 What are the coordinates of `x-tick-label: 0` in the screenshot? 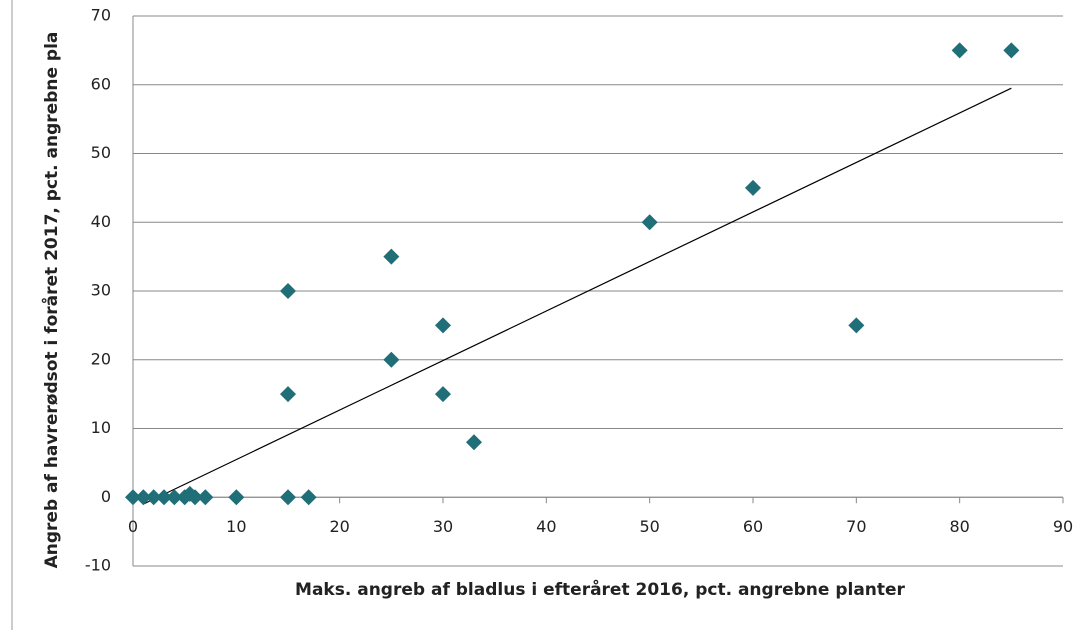 It's located at (133, 526).